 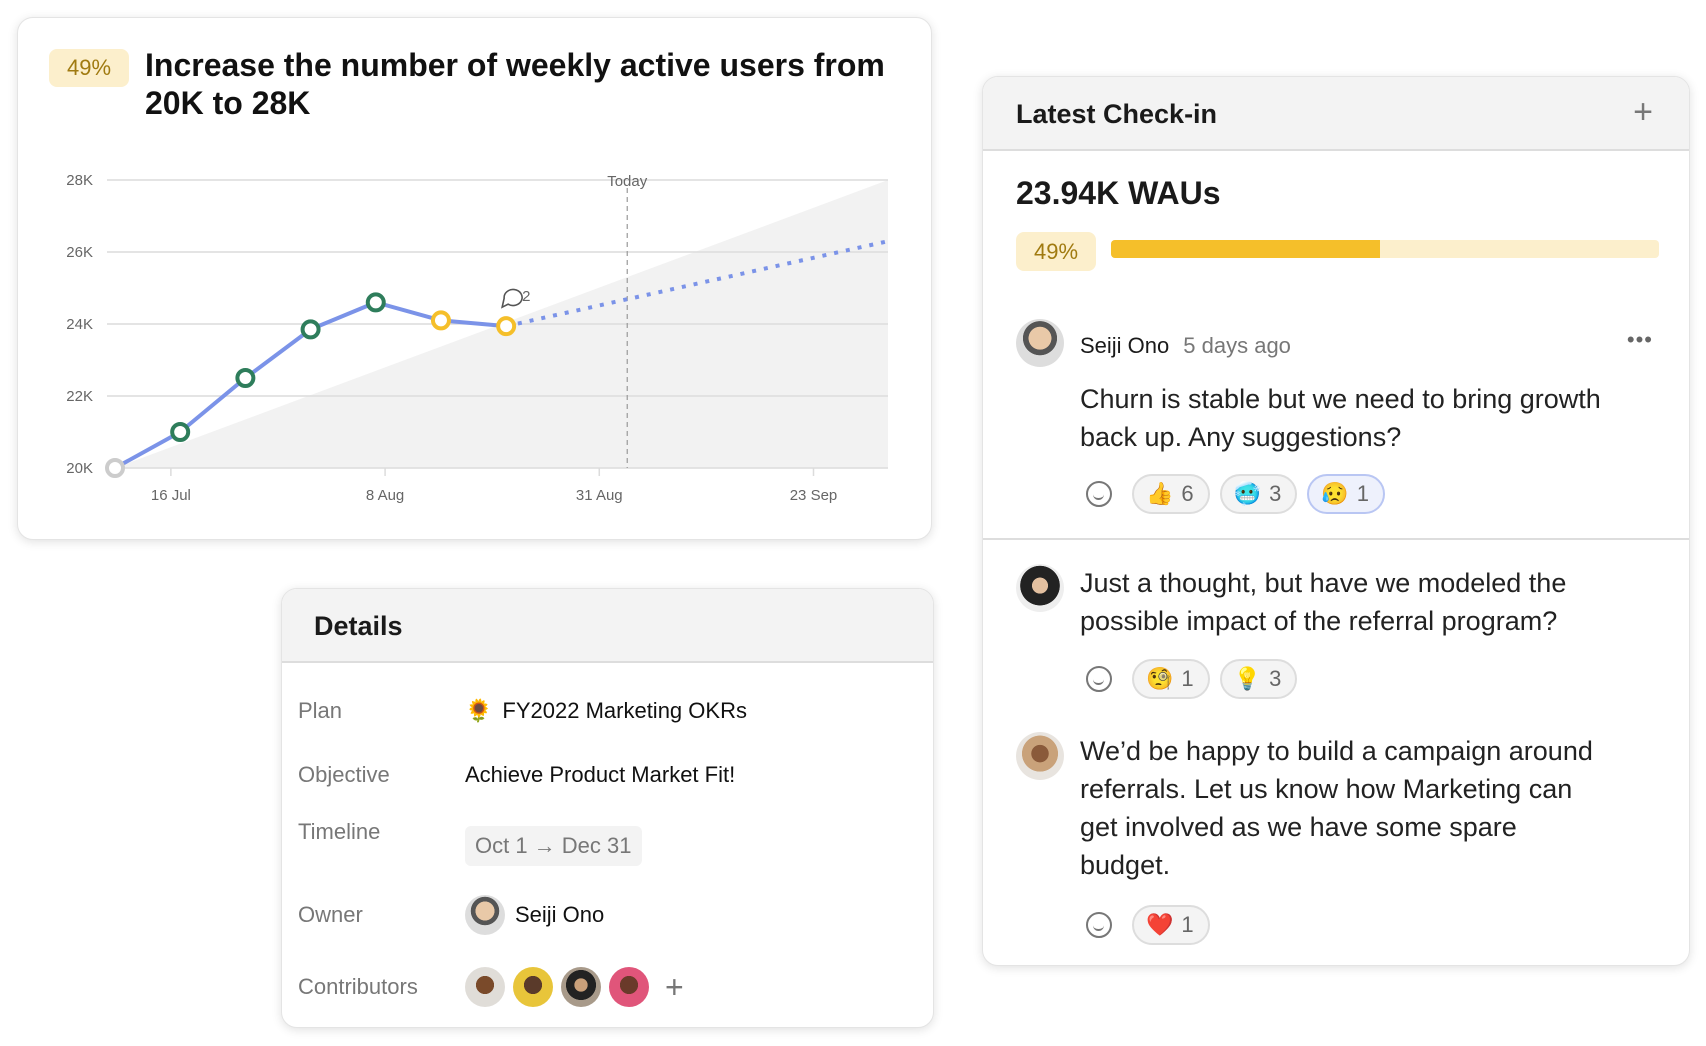 What do you see at coordinates (385, 495) in the screenshot?
I see `x-tick-label: 8 Aug` at bounding box center [385, 495].